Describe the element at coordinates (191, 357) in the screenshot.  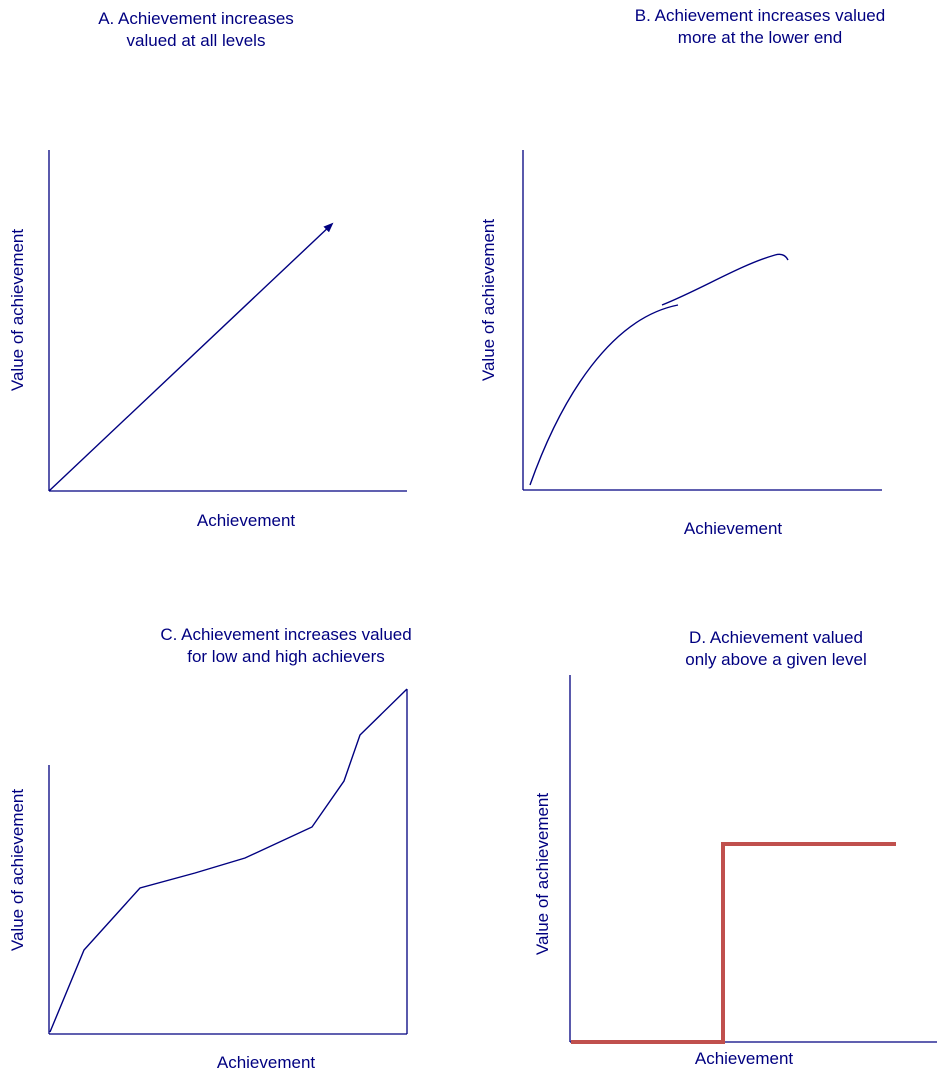
I see `panel-a-arrow-line` at that location.